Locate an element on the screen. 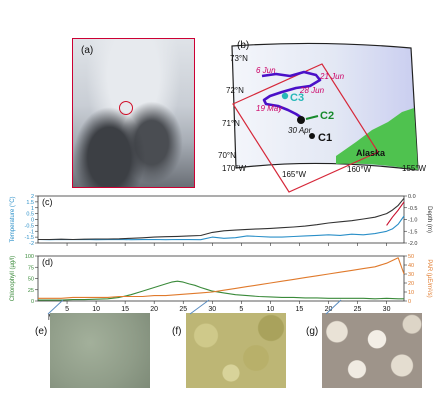  xtick-label-10: 25 is located at coordinates (358, 309).